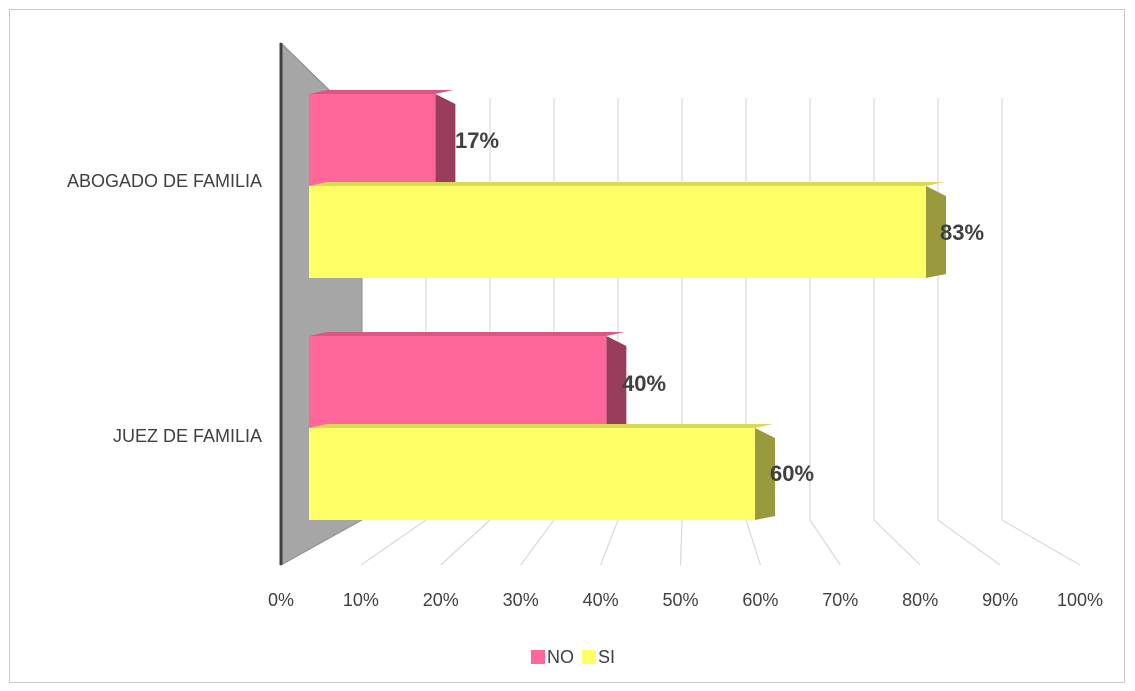 Image resolution: width=1135 pixels, height=691 pixels. I want to click on x-tick-label: 10%, so click(361, 600).